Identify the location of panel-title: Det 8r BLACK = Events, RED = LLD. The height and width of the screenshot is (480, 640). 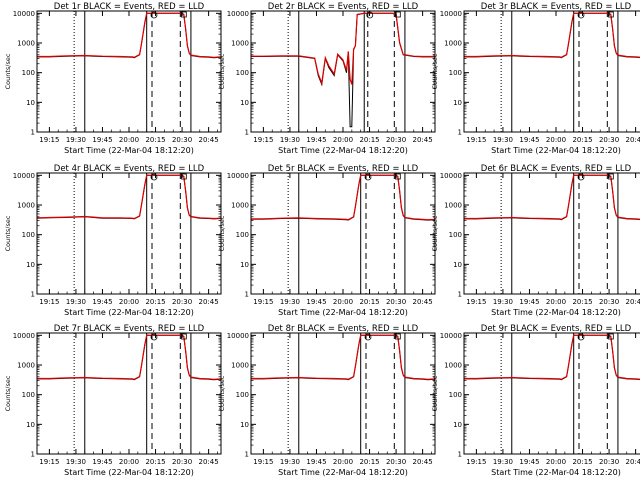
(343, 329).